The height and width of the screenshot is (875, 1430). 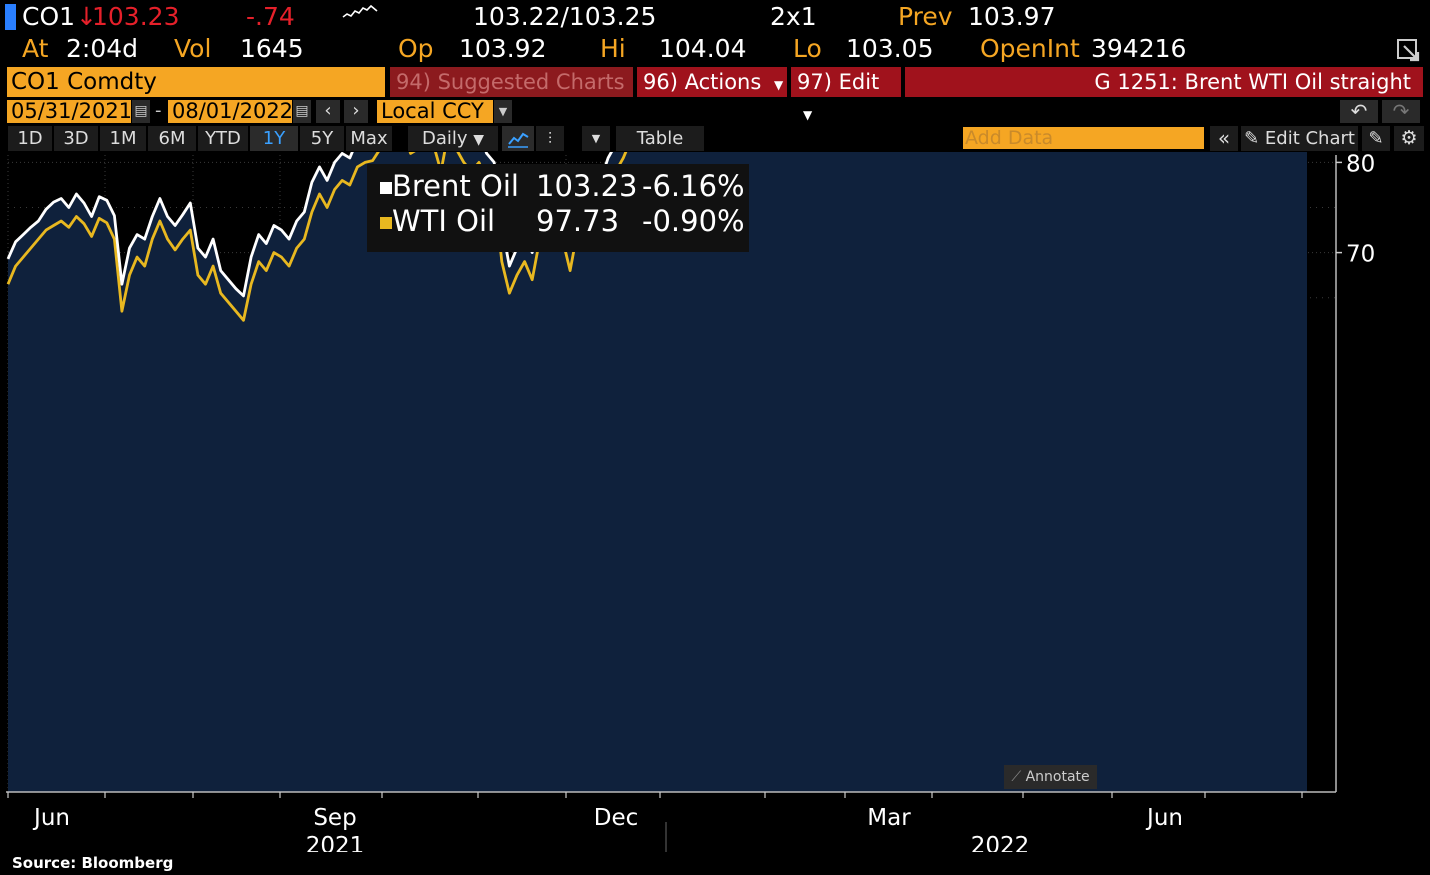 What do you see at coordinates (1009, 138) in the screenshot?
I see `add-data-placeholder: Add Data` at bounding box center [1009, 138].